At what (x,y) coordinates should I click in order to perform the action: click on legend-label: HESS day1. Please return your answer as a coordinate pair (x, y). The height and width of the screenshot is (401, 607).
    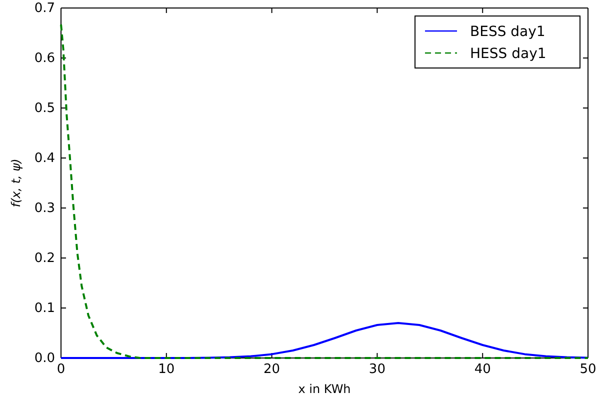
    Looking at the image, I should click on (508, 54).